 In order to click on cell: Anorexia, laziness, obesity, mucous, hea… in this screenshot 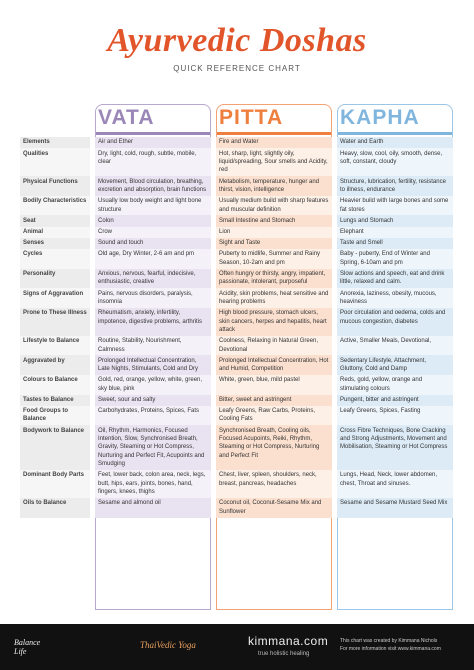, I will do `click(395, 298)`.